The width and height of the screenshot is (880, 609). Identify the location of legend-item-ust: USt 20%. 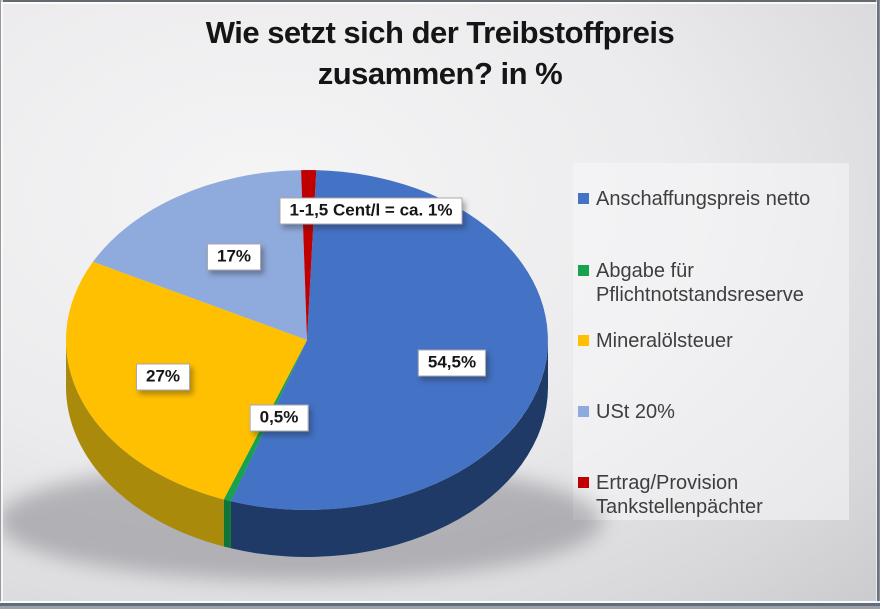
(626, 412).